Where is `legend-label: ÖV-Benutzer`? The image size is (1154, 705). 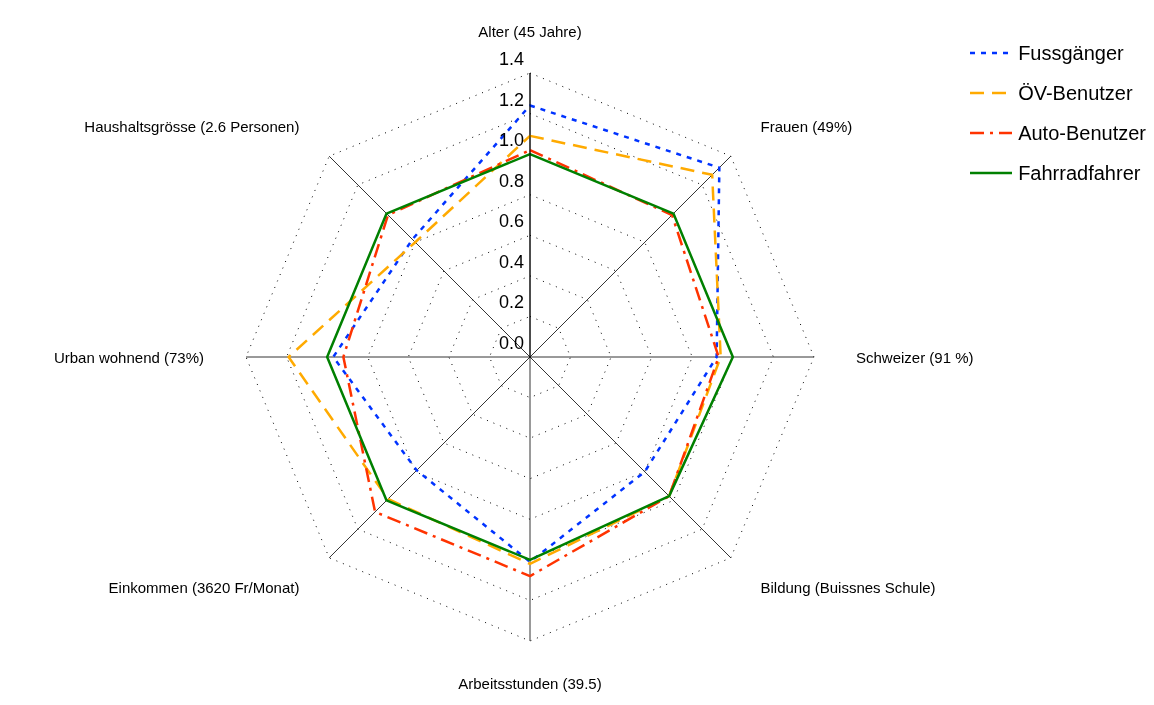 legend-label: ÖV-Benutzer is located at coordinates (1075, 93).